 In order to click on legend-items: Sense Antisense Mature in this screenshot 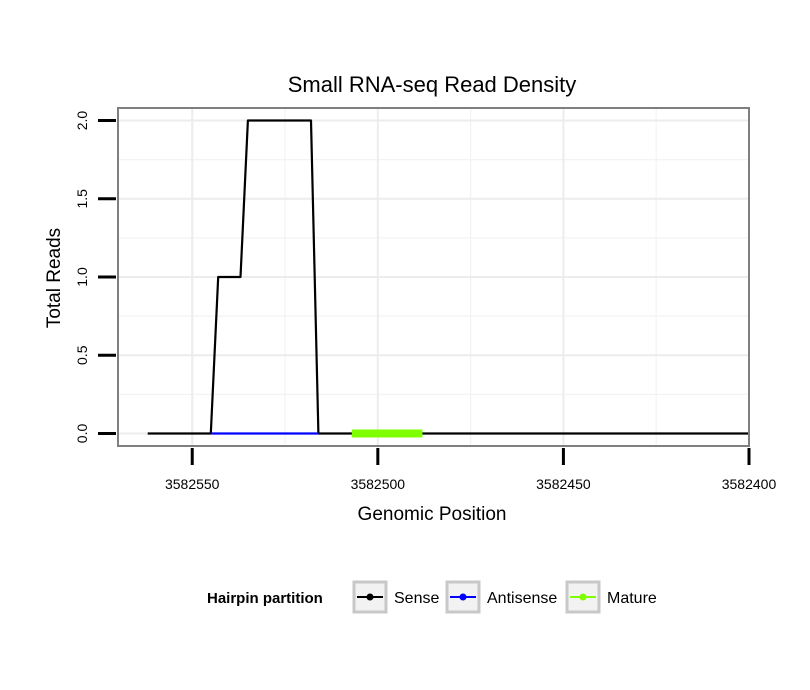, I will do `click(504, 597)`.